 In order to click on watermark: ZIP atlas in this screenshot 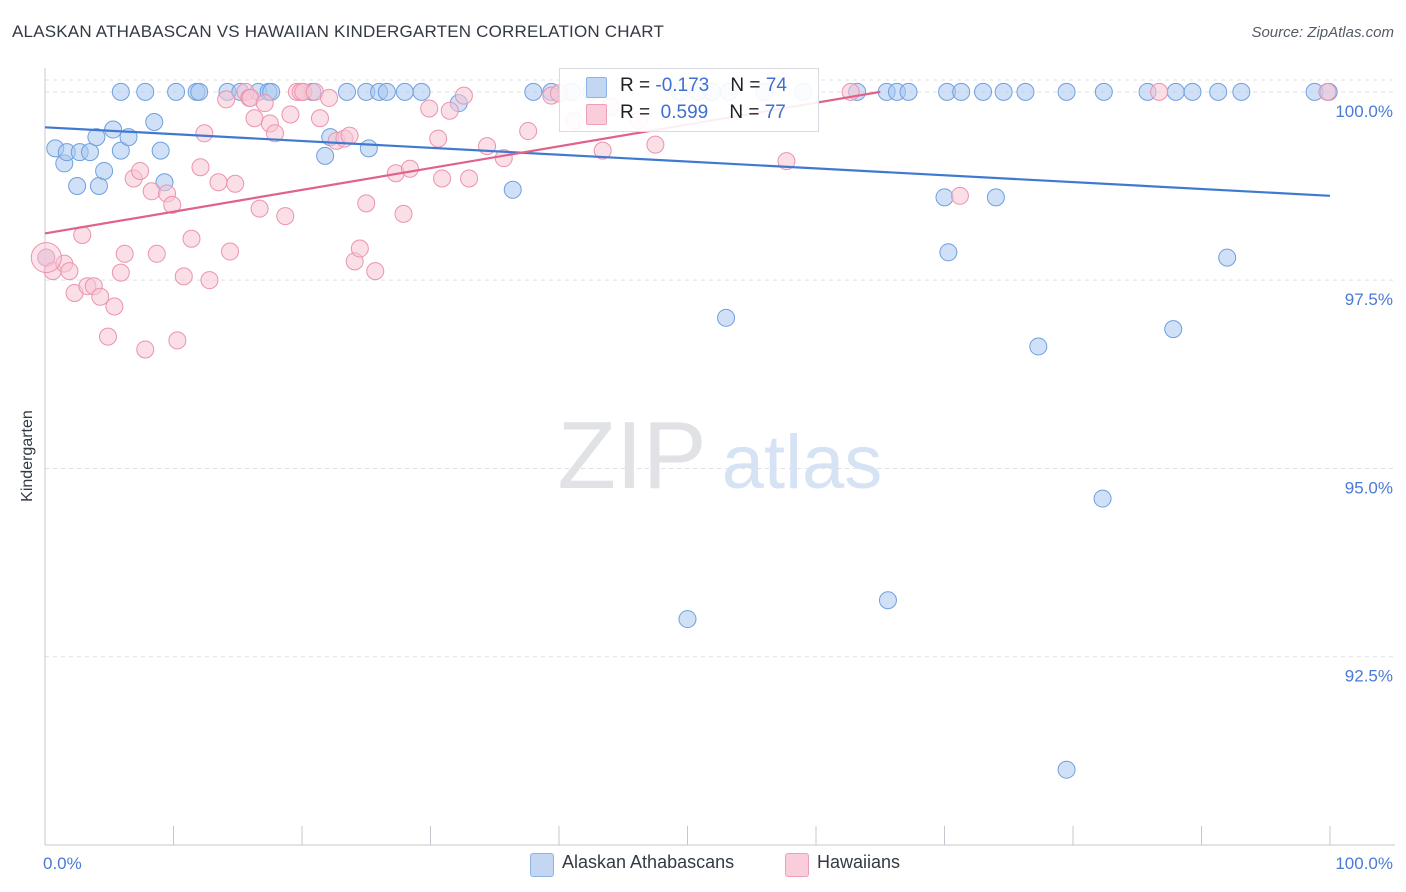, I will do `click(719, 455)`.